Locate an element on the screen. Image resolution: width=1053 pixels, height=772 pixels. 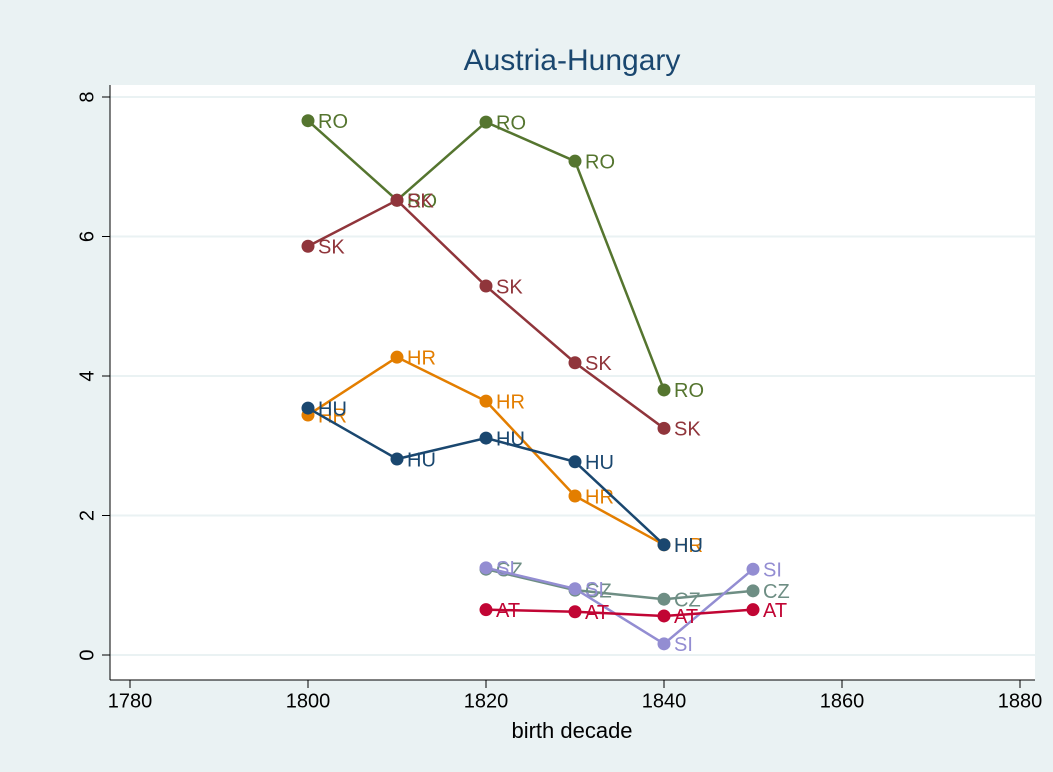
y-tick-label: 6 is located at coordinates (87, 236).